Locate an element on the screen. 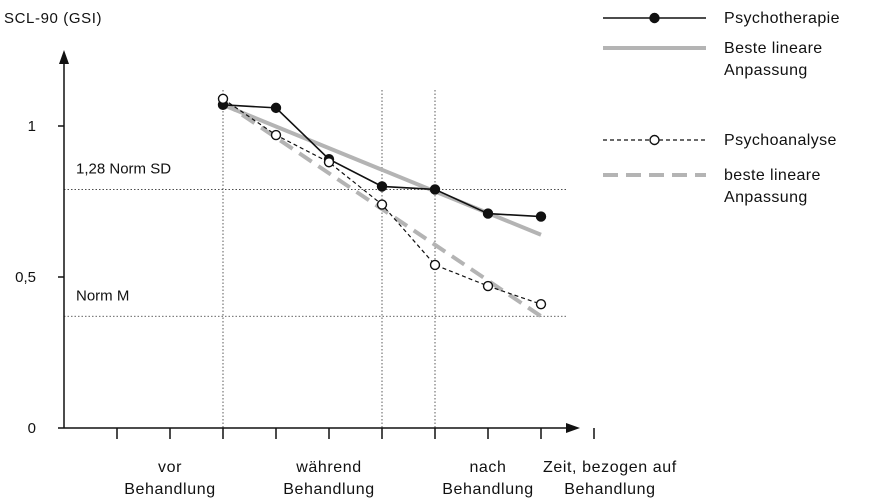  legend-label: Psychoanalyse is located at coordinates (780, 140).